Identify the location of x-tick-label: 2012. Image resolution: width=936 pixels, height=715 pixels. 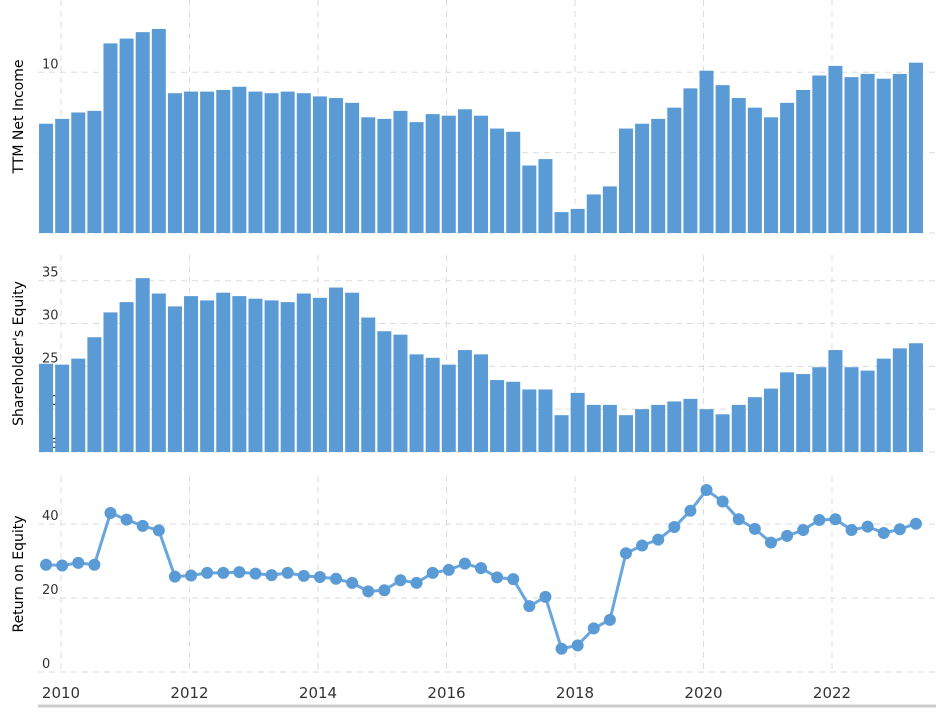
(189, 693).